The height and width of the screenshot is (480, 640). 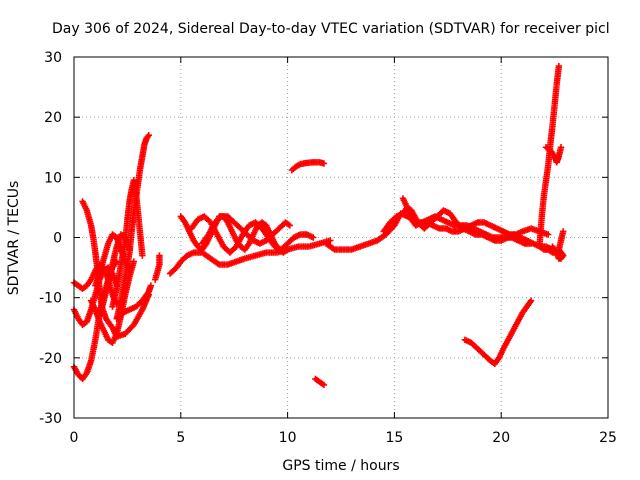 I want to click on x-tick-labels: 0 5 10 15 20 25, so click(x=343, y=438).